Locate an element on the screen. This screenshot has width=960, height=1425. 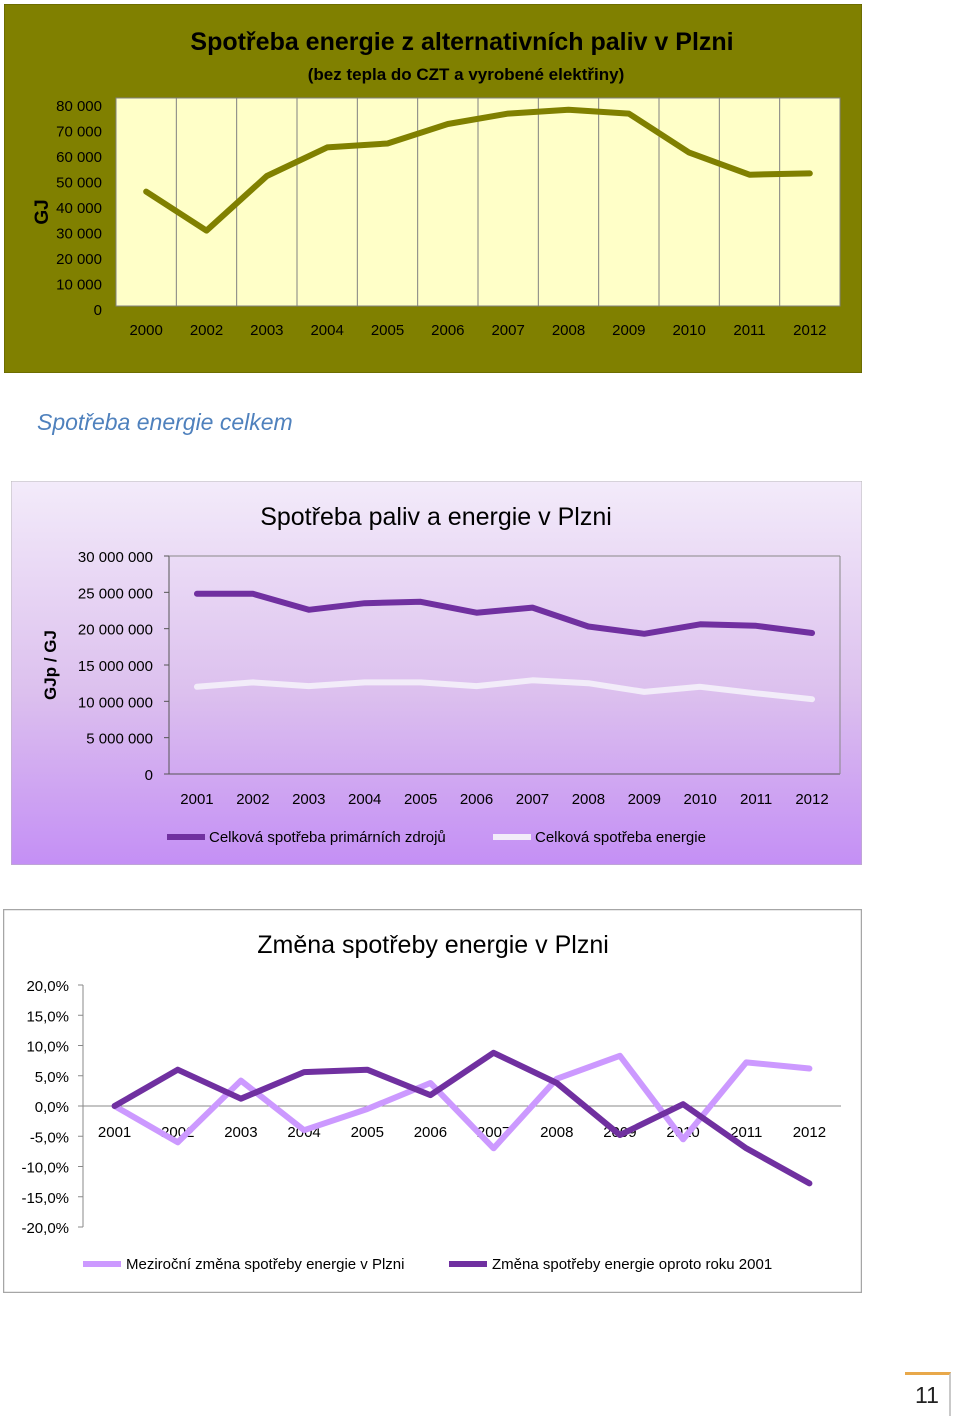
chart-title: Změna spotřeby energie v Plzni is located at coordinates (433, 945).